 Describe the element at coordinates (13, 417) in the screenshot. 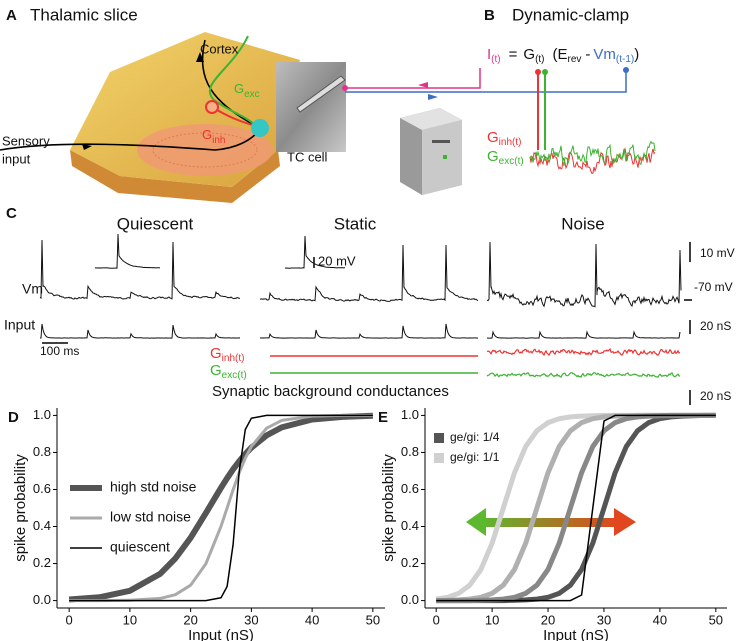

I see `panel-letter: D` at that location.